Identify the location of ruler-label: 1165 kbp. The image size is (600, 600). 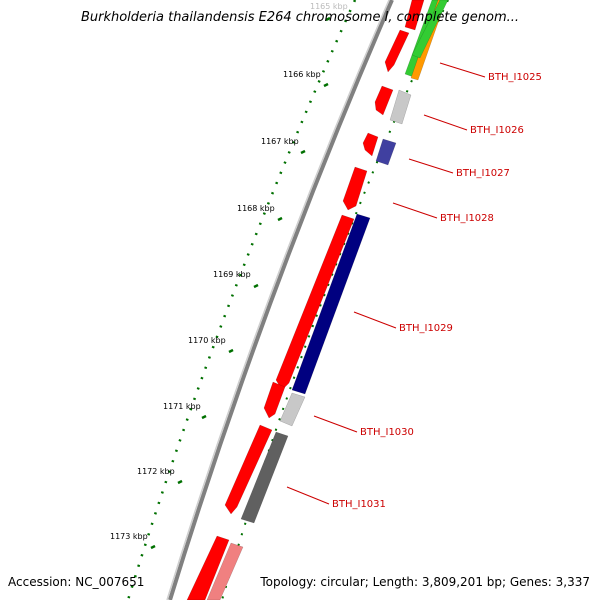
(329, 6).